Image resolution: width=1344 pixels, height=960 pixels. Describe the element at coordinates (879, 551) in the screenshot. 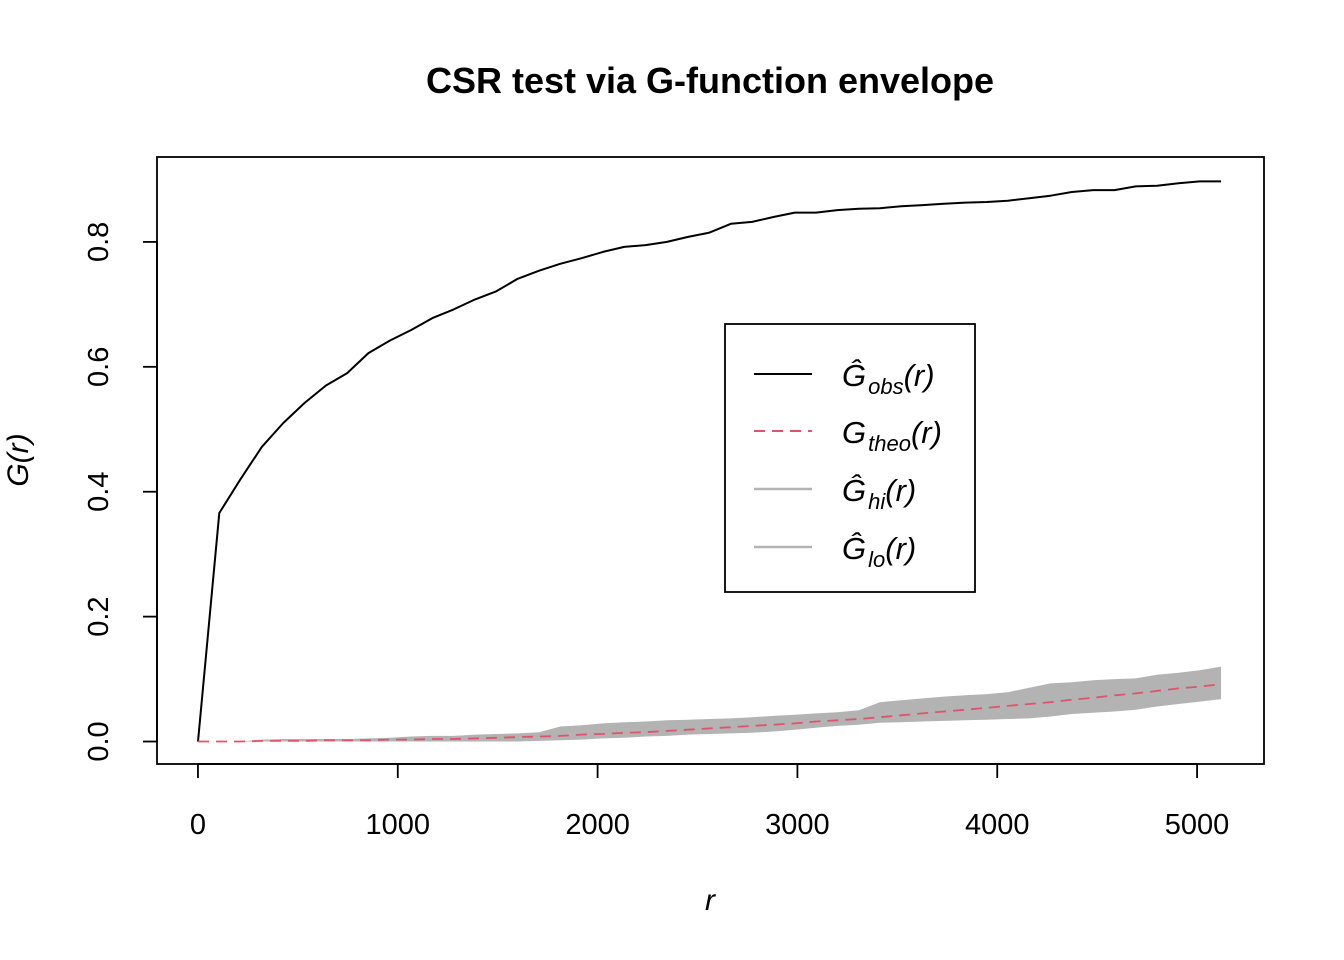

I see `legend-label-lo: Ĝlo(r)` at that location.